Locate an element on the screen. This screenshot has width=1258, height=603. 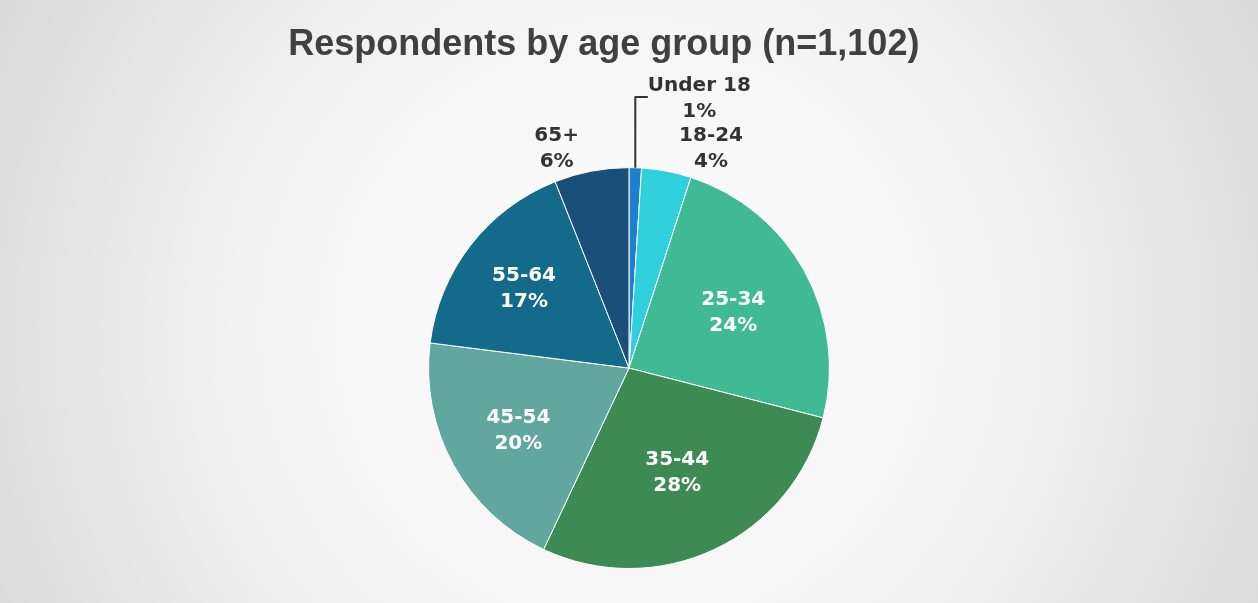
data-label: 24% is located at coordinates (733, 323).